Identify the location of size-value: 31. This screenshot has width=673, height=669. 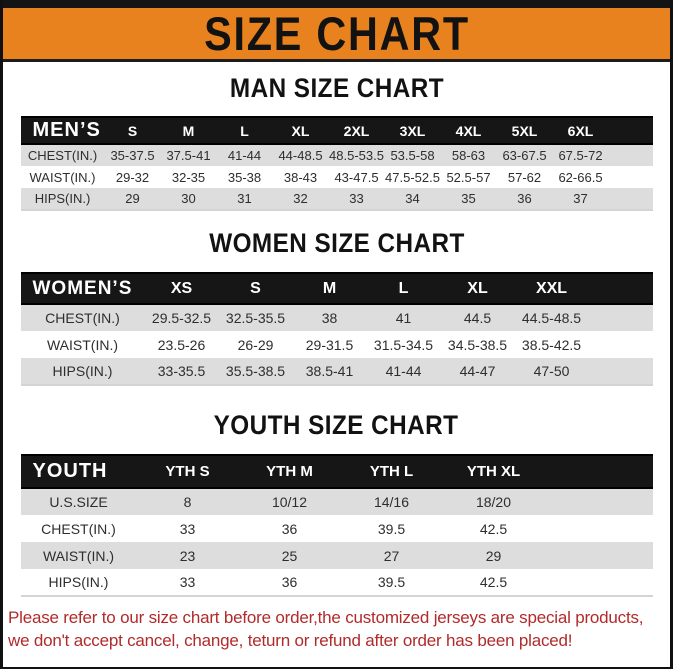
(244, 199).